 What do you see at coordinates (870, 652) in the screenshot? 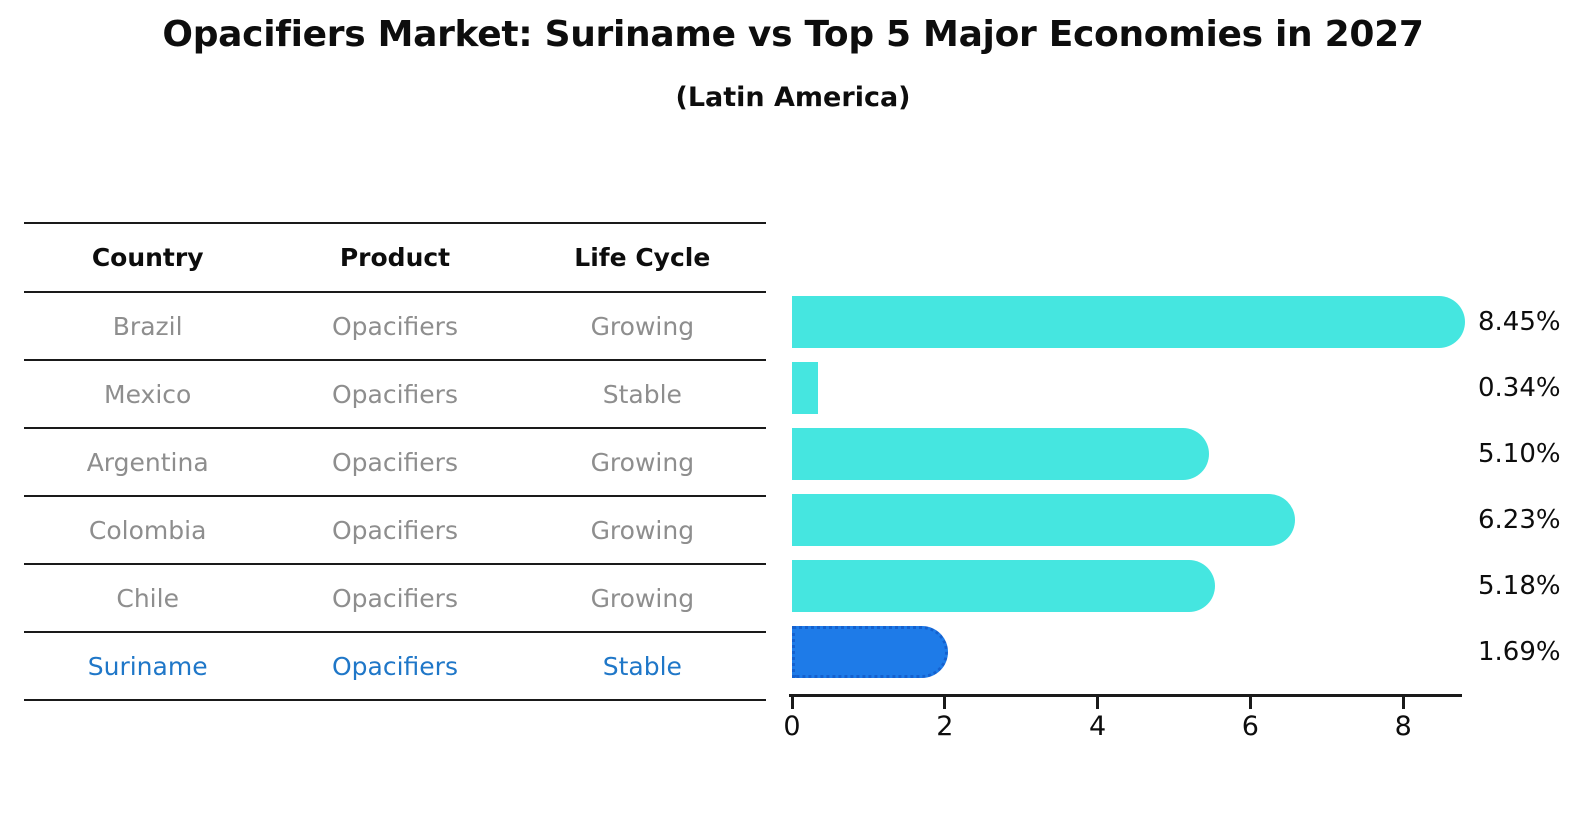
I see `bar-suriname` at bounding box center [870, 652].